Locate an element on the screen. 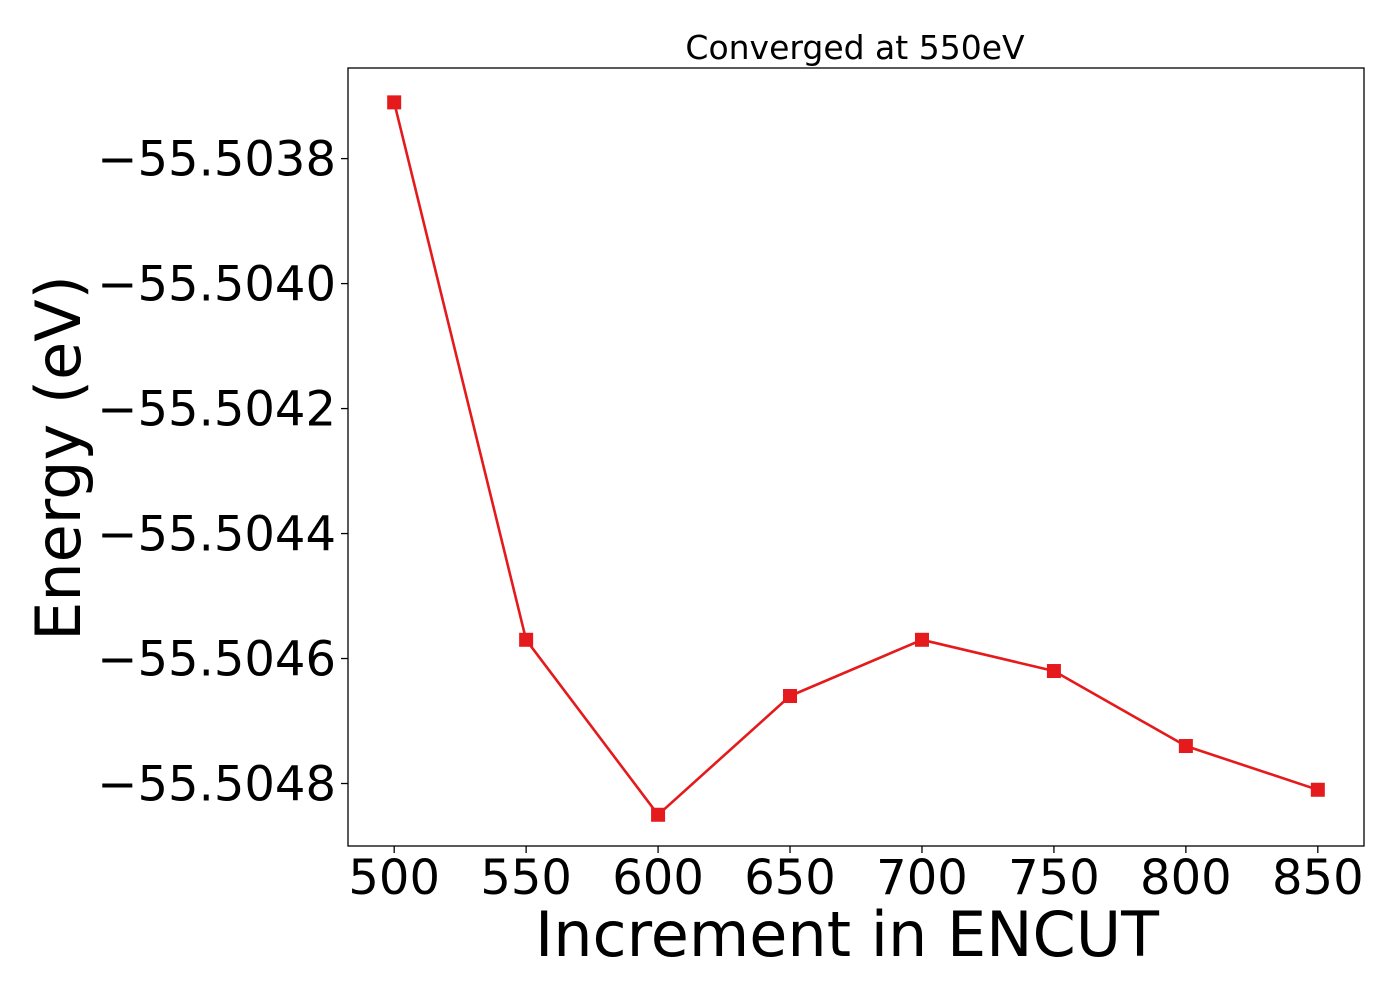  x-tick-label: 850 is located at coordinates (1318, 878).